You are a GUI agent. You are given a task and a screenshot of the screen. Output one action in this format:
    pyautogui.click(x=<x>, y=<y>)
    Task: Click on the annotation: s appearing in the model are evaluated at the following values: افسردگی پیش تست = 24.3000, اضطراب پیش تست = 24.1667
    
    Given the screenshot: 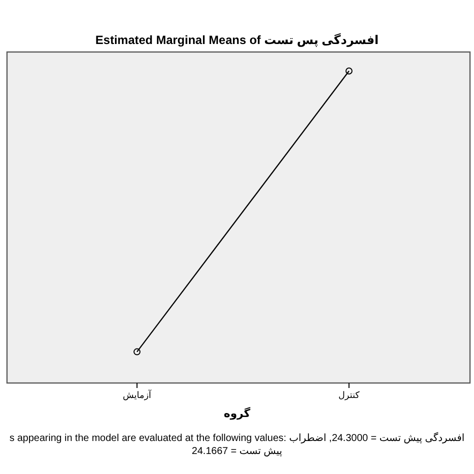 What is the action you would take?
    pyautogui.click(x=237, y=445)
    